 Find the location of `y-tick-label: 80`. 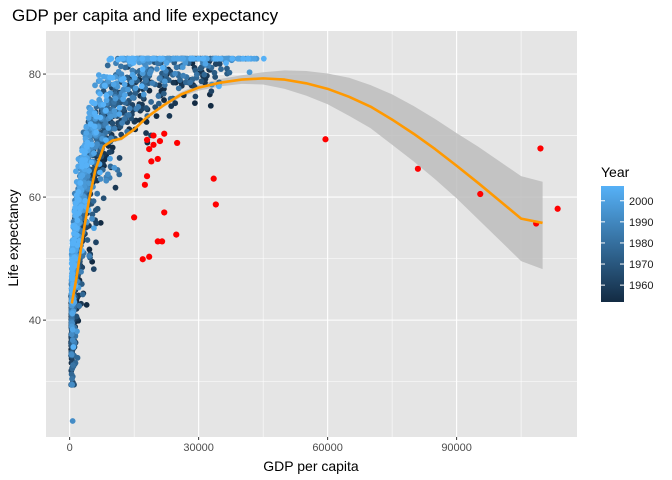

y-tick-label: 80 is located at coordinates (35, 75).